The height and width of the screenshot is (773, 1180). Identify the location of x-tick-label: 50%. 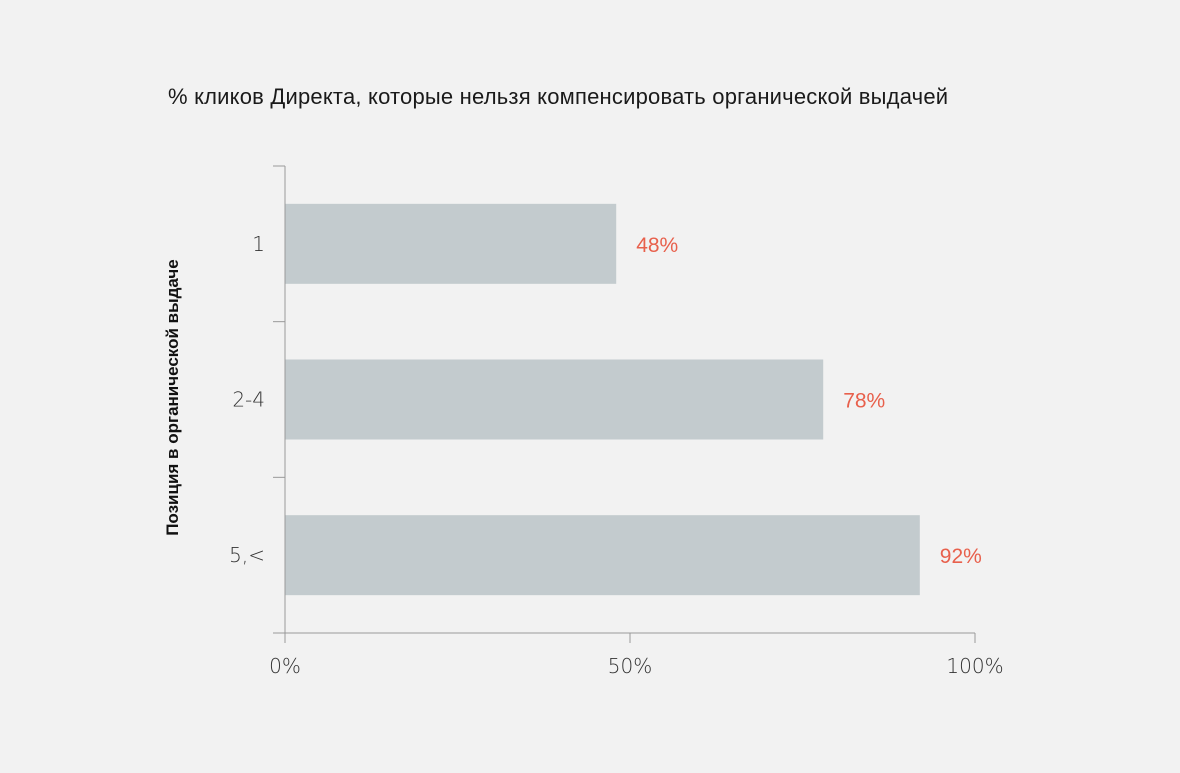
(630, 666).